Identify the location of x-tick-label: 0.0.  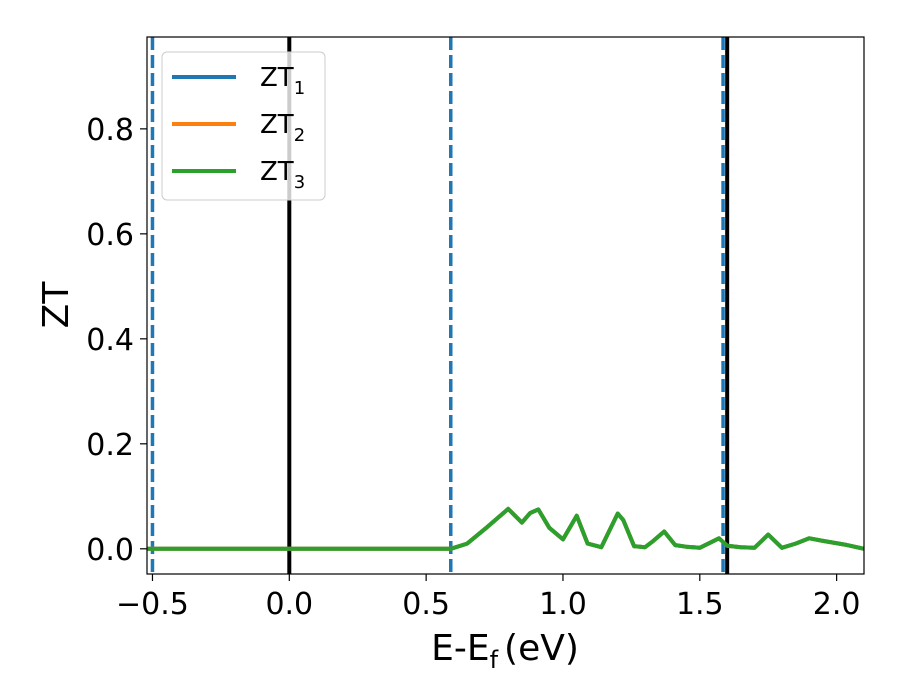
(289, 604).